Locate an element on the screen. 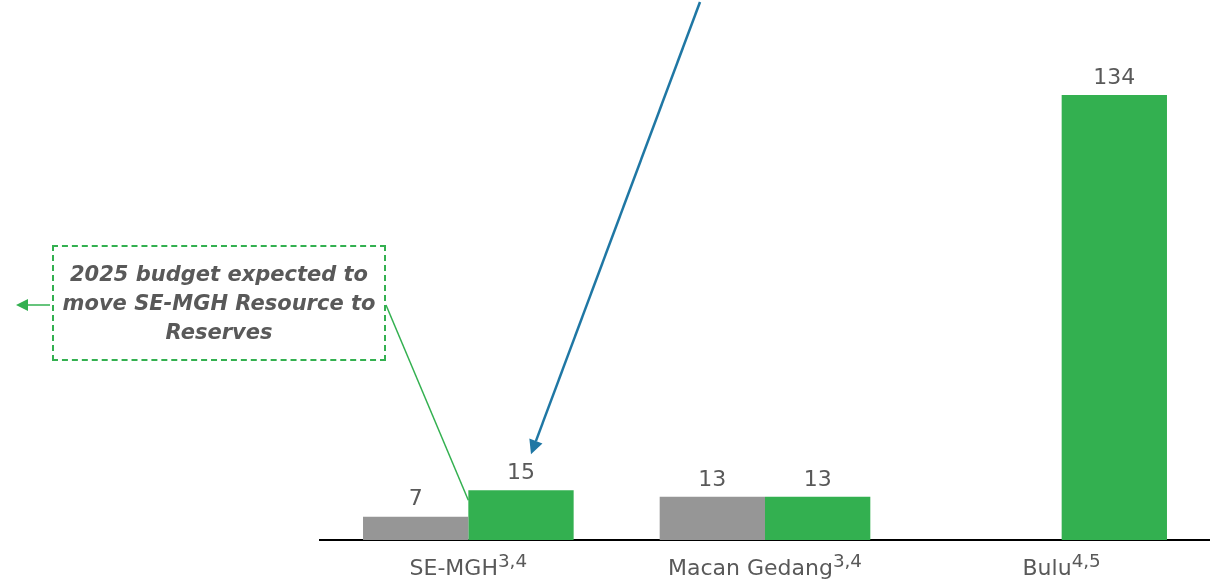  x-tick-label: Macan Gedang$^{3,4}$ is located at coordinates (765, 565).